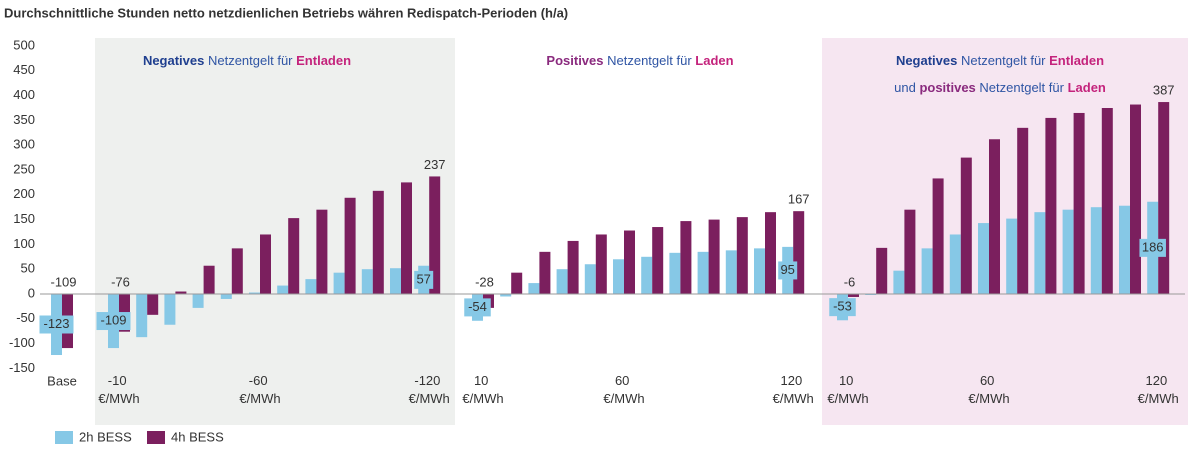 The width and height of the screenshot is (1188, 453). Describe the element at coordinates (197, 436) in the screenshot. I see `legend-label: 4h BESS` at that location.